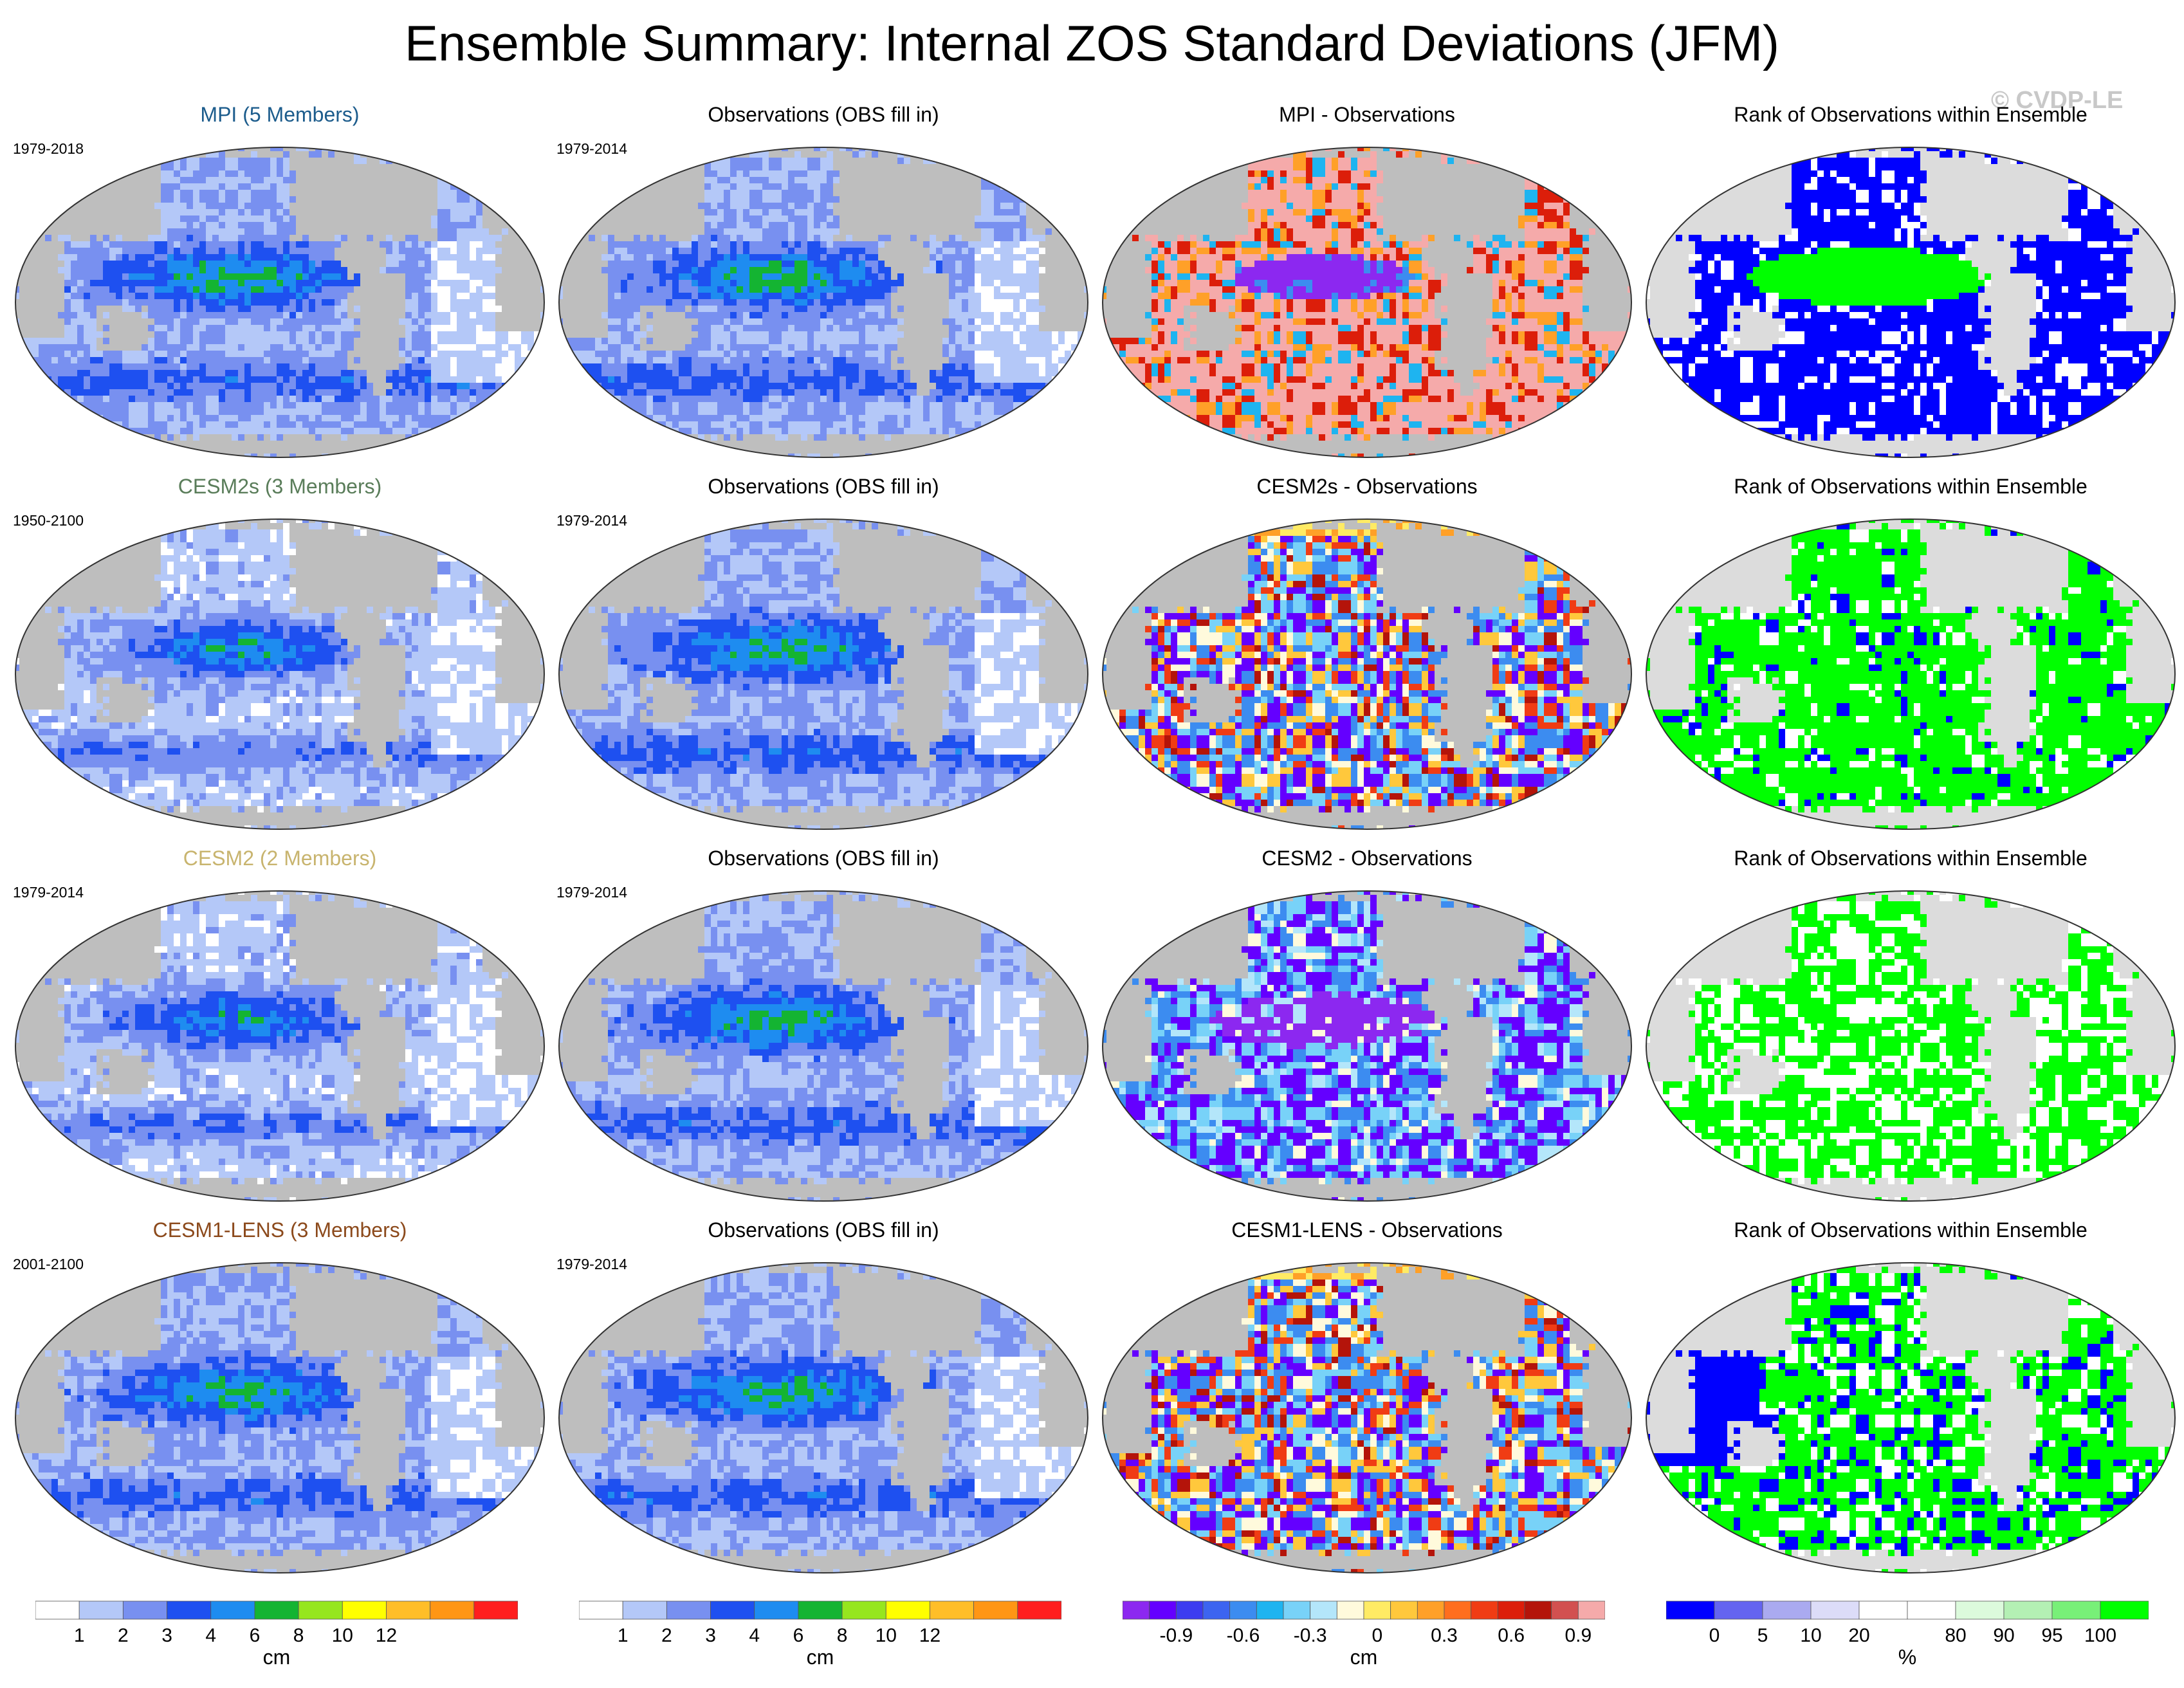 Image resolution: width=2184 pixels, height=1688 pixels. What do you see at coordinates (1762, 1636) in the screenshot?
I see `colorbar-4-tick-label: 5` at bounding box center [1762, 1636].